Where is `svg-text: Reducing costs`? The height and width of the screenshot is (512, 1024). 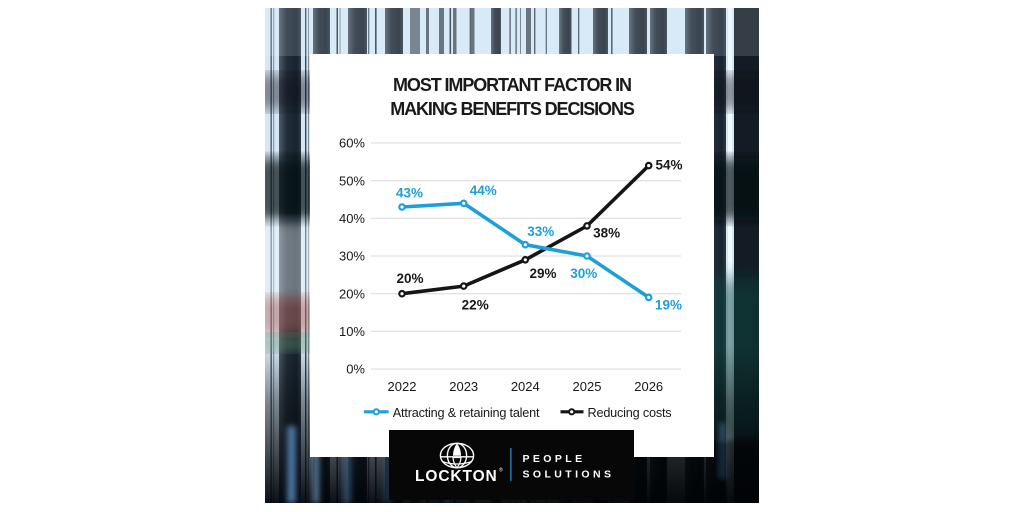 svg-text: Reducing costs is located at coordinates (630, 413).